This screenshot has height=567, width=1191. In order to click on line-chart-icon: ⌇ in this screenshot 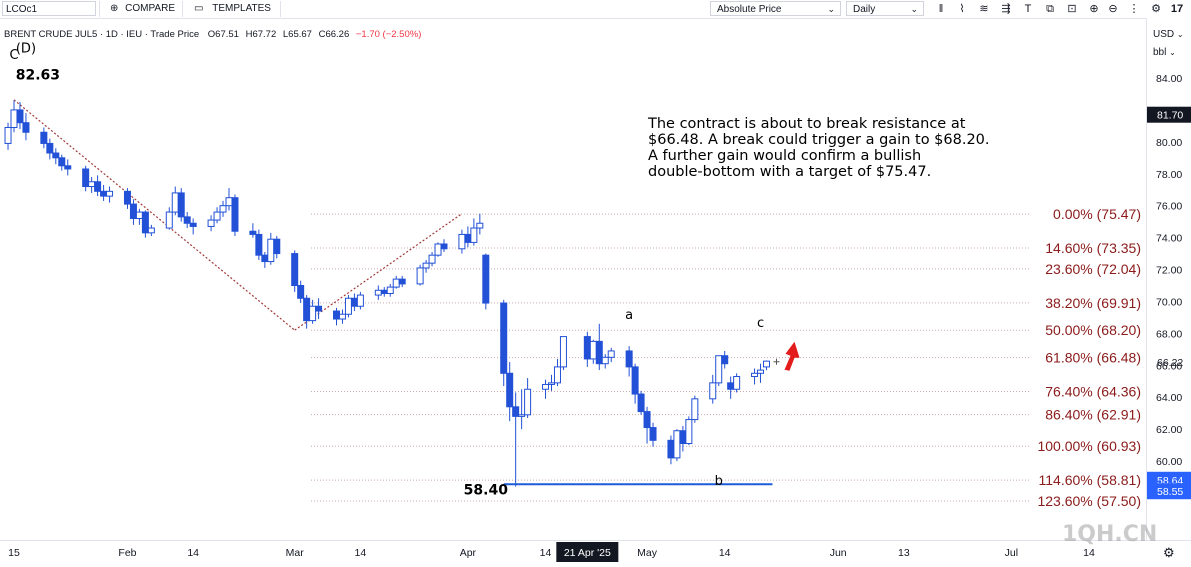, I will do `click(962, 9)`.